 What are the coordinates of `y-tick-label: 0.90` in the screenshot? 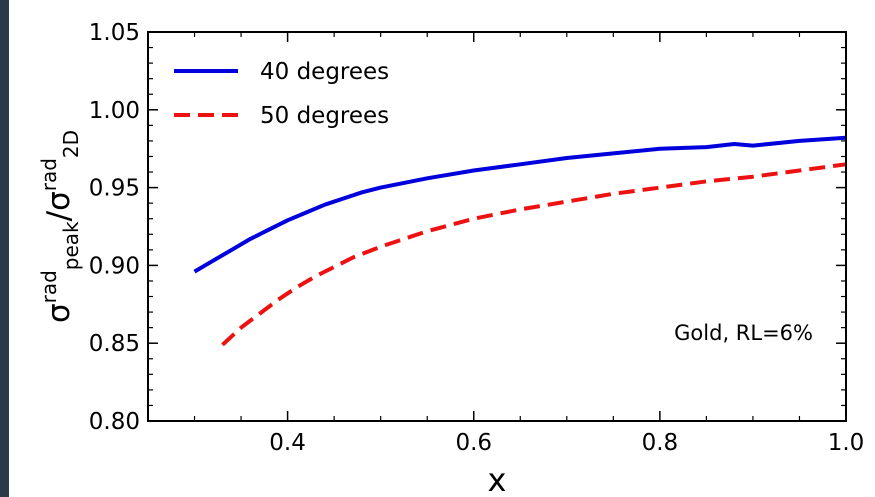 It's located at (114, 266).